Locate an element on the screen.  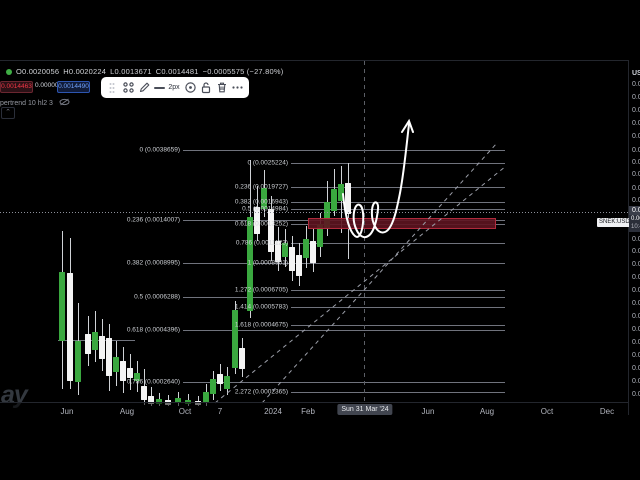
drag-handle-icon is located at coordinates (112, 87).